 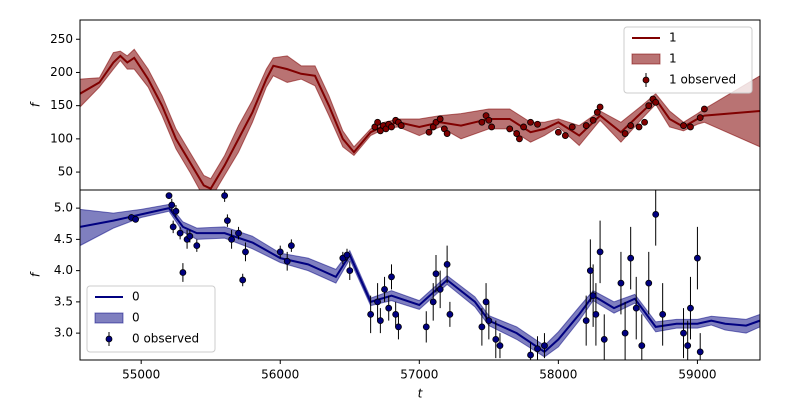 What do you see at coordinates (419, 375) in the screenshot?
I see `x-tick-label: 57000` at bounding box center [419, 375].